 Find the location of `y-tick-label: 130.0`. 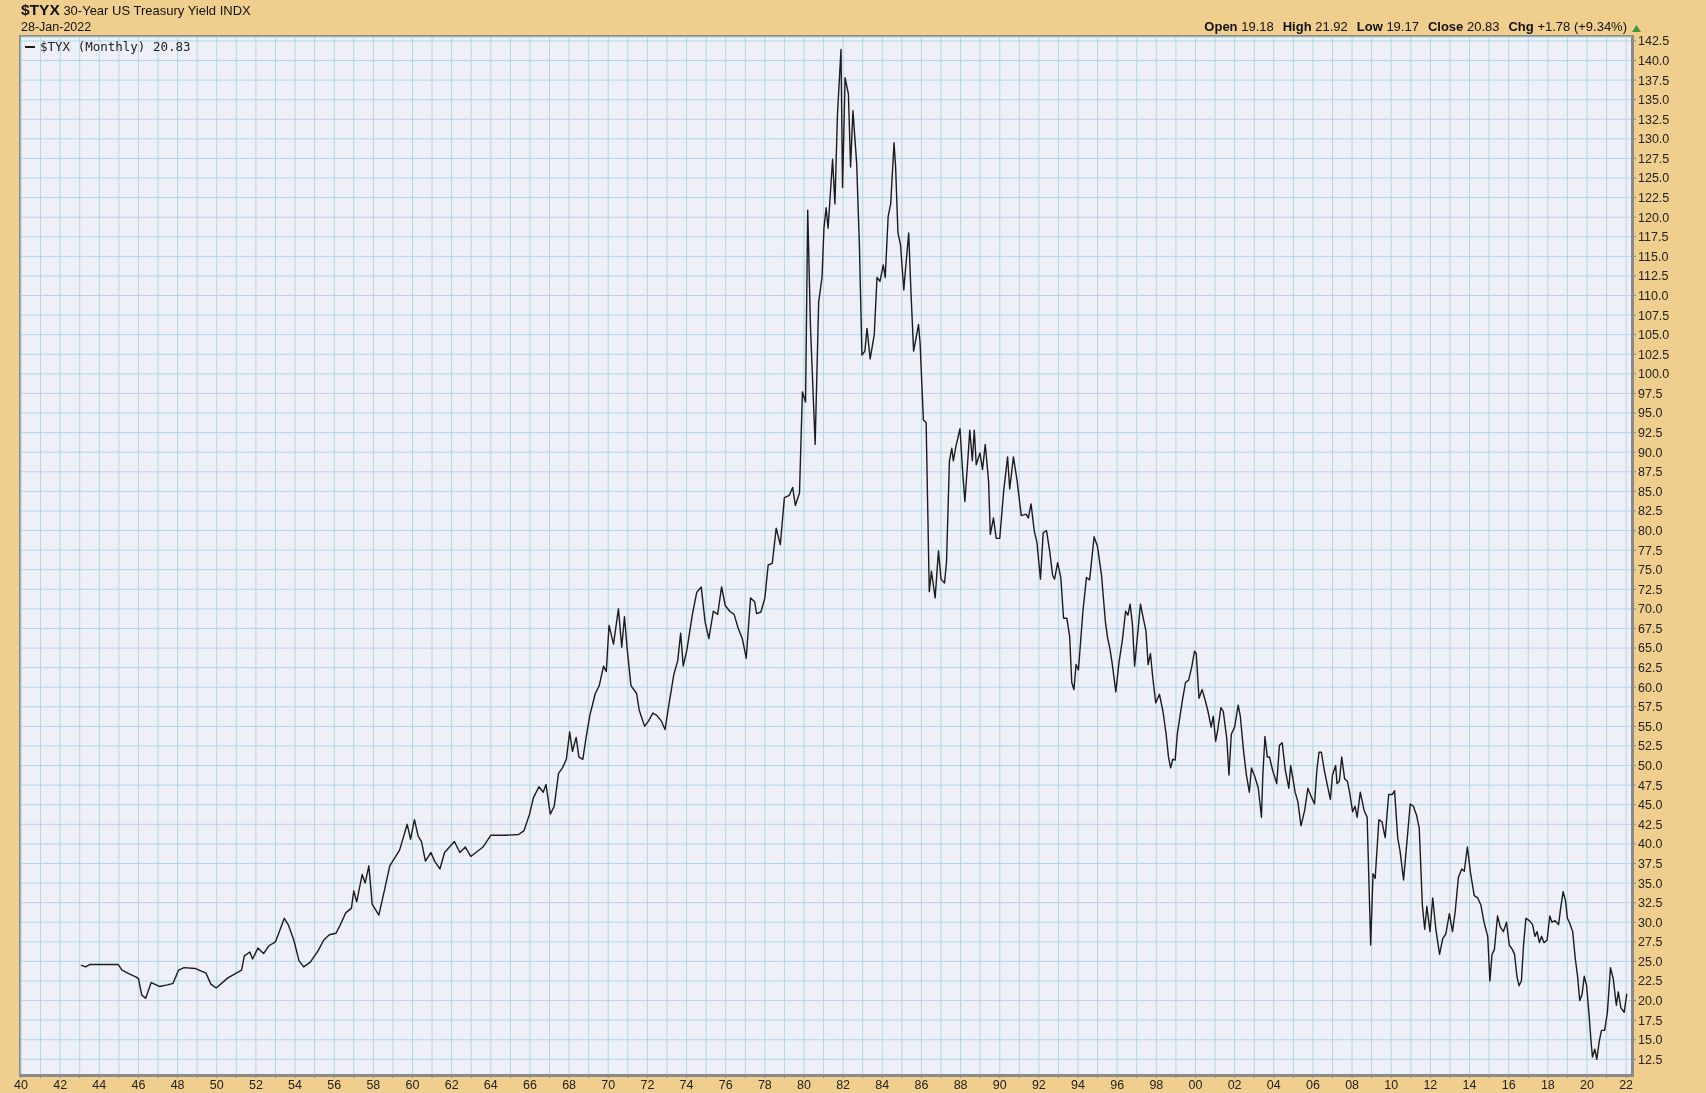

y-tick-label: 130.0 is located at coordinates (1654, 139).